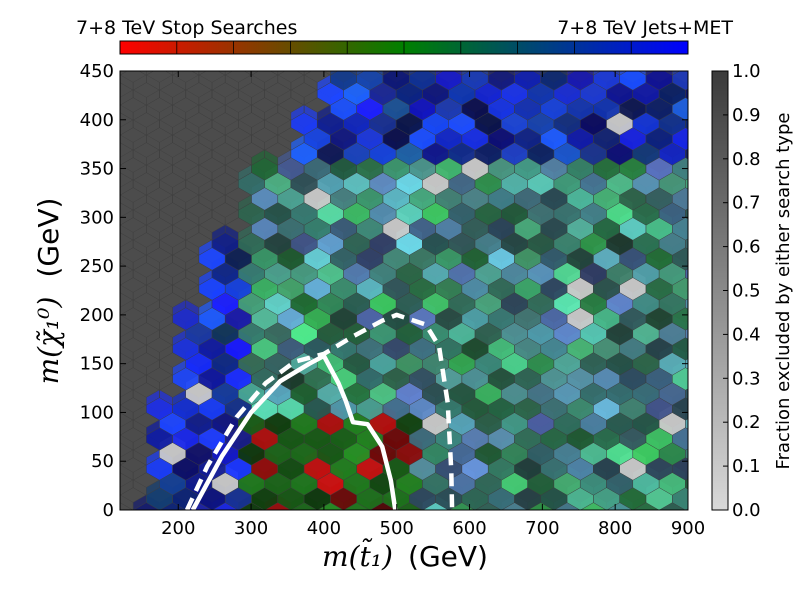  I want to click on y-axis-title-math: m(χ̃₁⁰), so click(48, 341).